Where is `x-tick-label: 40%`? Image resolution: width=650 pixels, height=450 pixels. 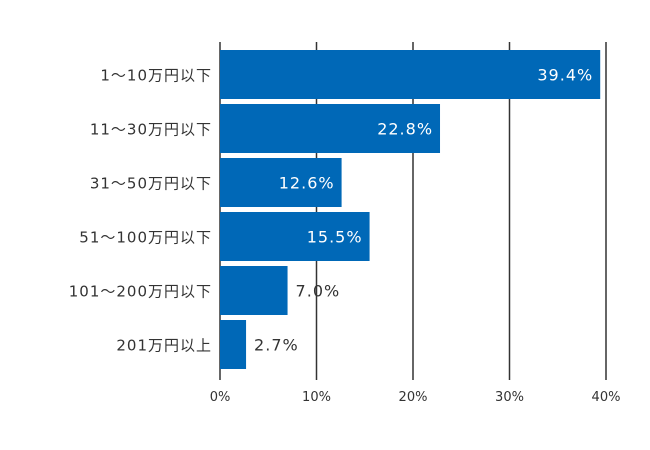
x-tick-label: 40% is located at coordinates (606, 397).